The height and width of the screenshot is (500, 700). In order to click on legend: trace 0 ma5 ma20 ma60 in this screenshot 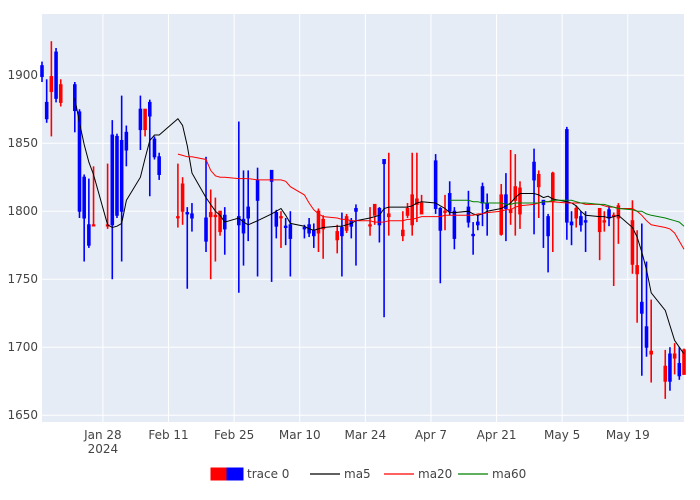, I will do `click(368, 474)`.